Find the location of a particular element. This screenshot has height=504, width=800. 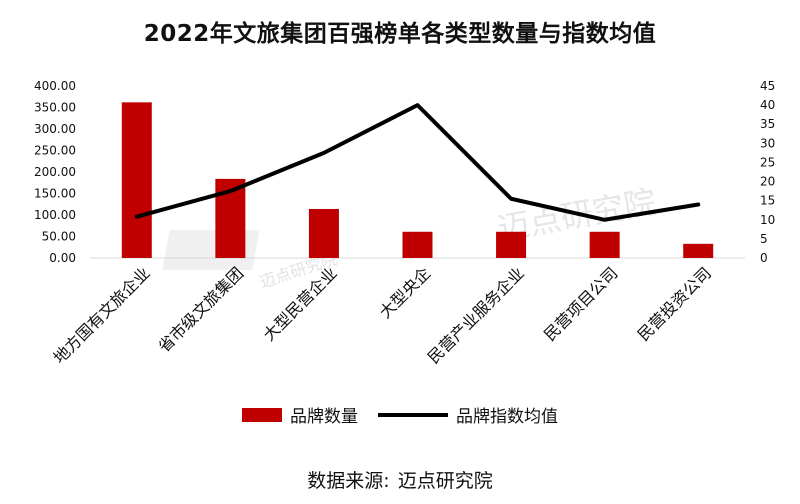

source-value: 迈点研究院 is located at coordinates (445, 481).